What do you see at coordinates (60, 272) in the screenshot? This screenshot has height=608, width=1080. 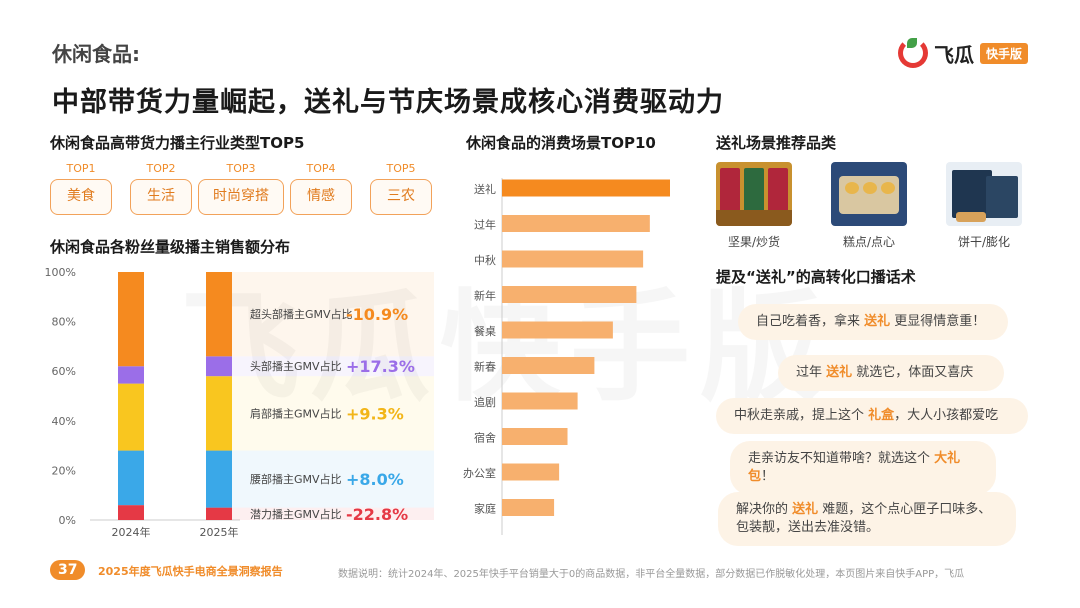 I see `y-tick-label: 100%` at bounding box center [60, 272].